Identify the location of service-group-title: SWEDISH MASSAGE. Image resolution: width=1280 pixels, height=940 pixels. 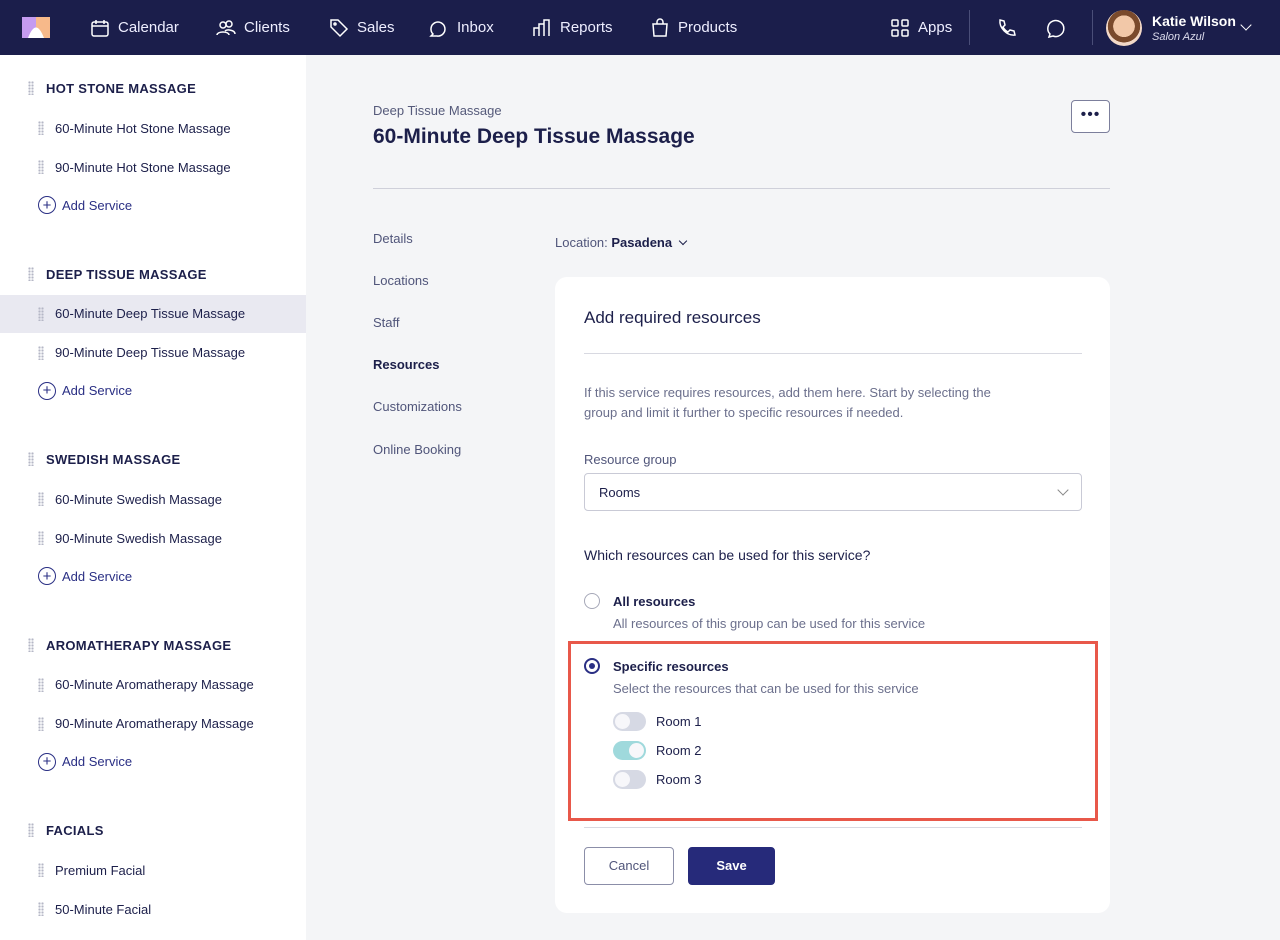
(113, 459).